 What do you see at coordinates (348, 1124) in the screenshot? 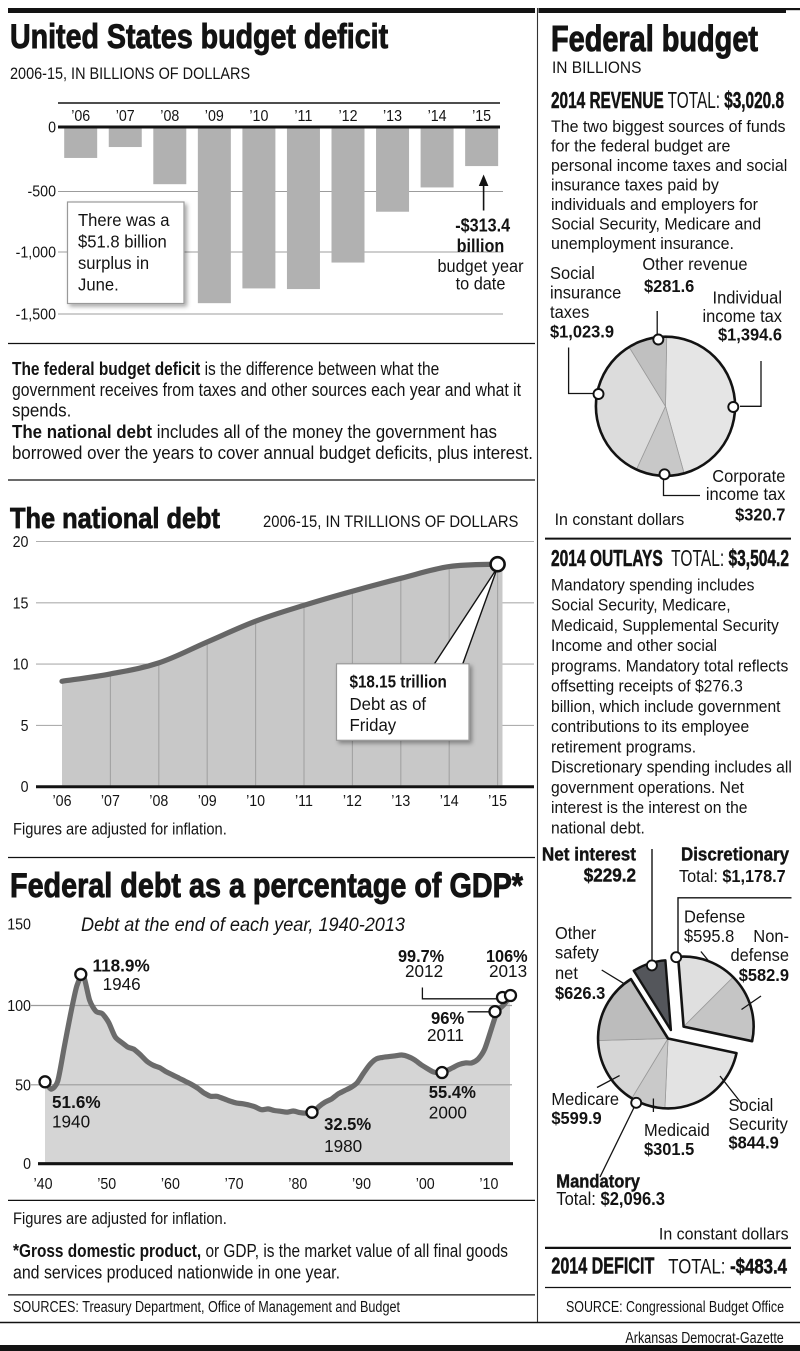
I see `svg-text: 32.5%` at bounding box center [348, 1124].